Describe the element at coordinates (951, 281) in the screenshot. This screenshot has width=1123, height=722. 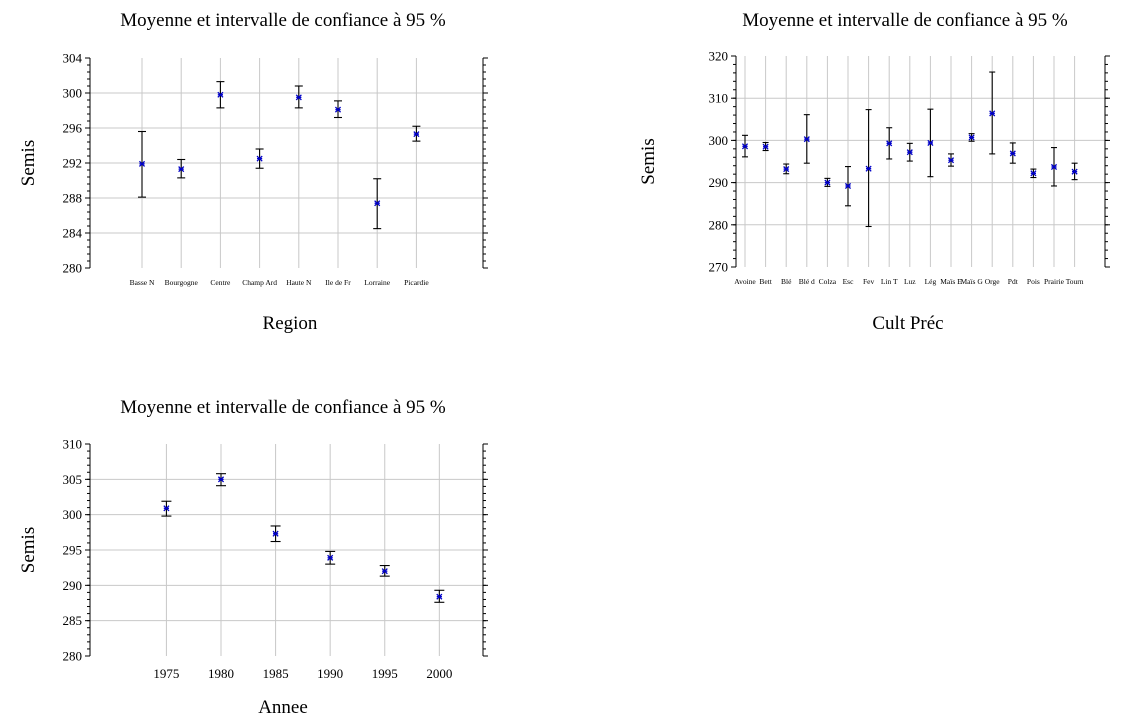
I see `x-tick-label: Maïs E` at that location.